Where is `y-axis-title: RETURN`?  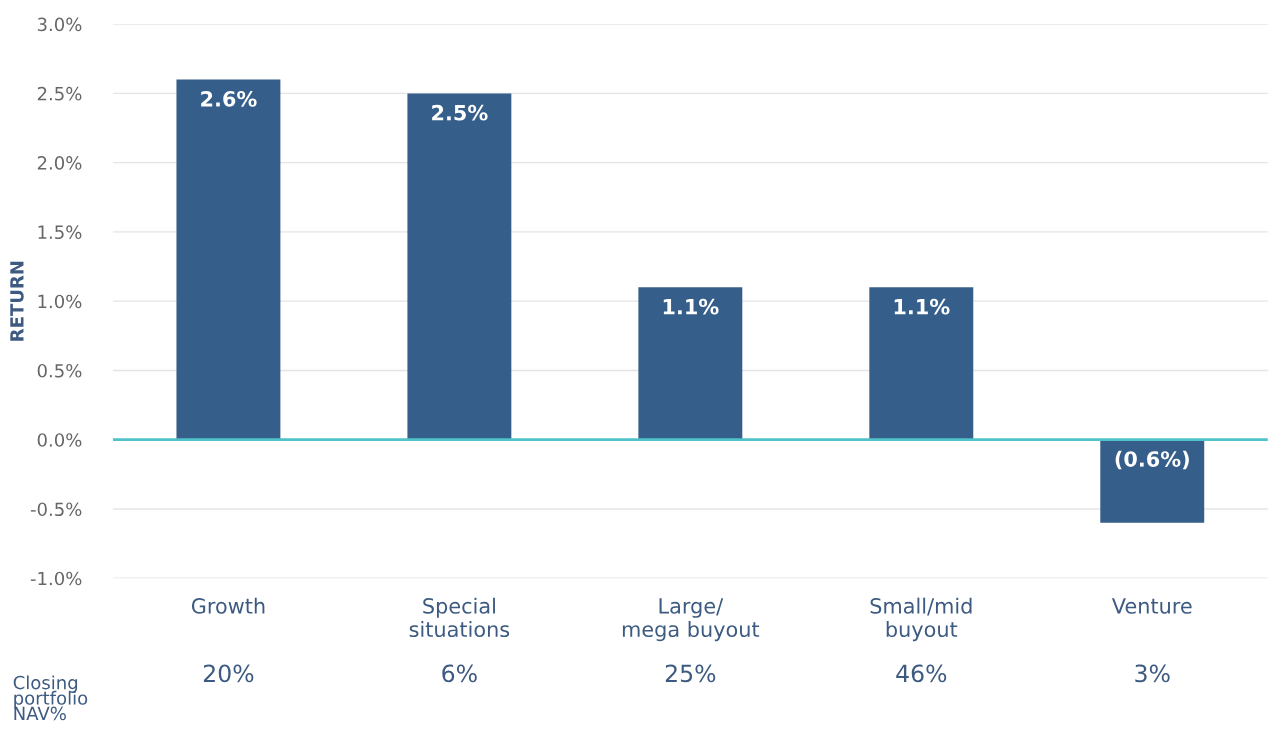 y-axis-title: RETURN is located at coordinates (17, 301).